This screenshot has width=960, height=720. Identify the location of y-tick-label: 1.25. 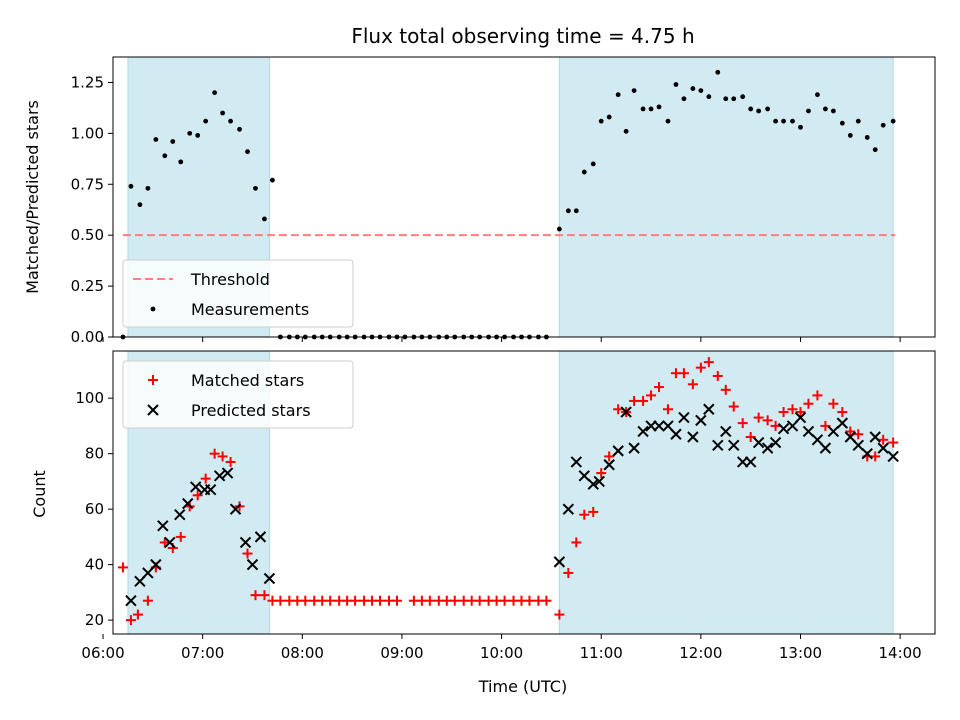
(87, 82).